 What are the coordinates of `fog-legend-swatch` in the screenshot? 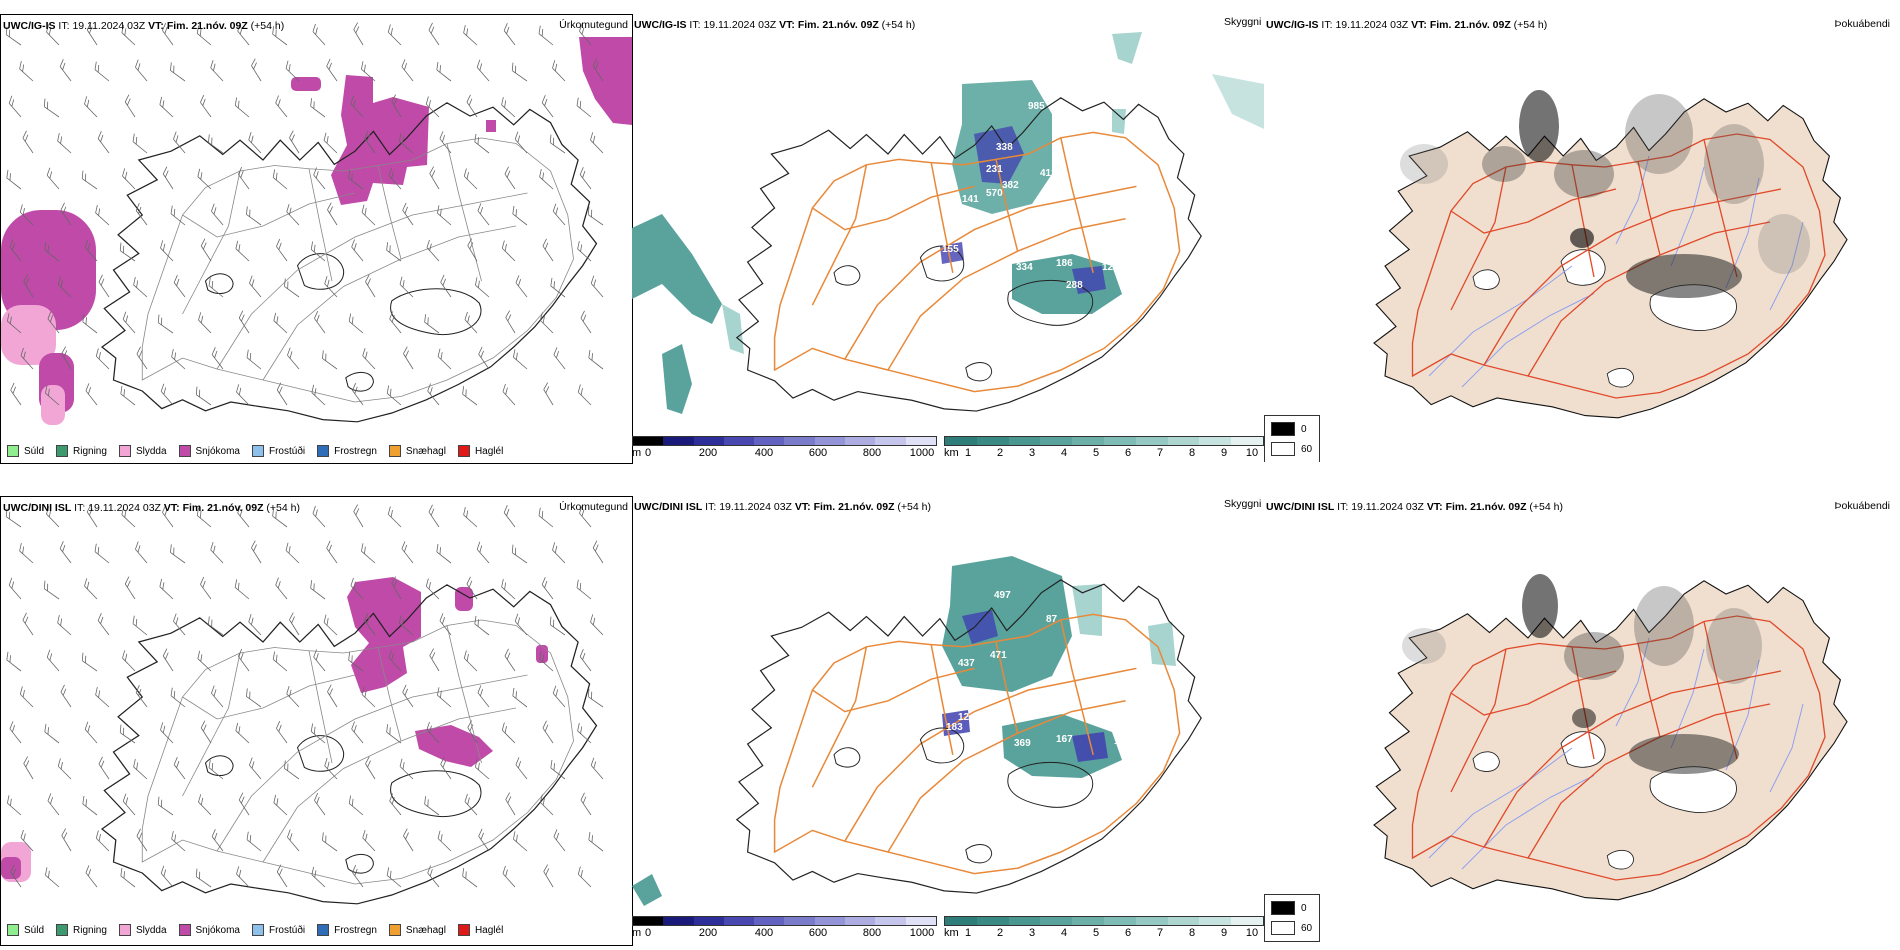 It's located at (1283, 449).